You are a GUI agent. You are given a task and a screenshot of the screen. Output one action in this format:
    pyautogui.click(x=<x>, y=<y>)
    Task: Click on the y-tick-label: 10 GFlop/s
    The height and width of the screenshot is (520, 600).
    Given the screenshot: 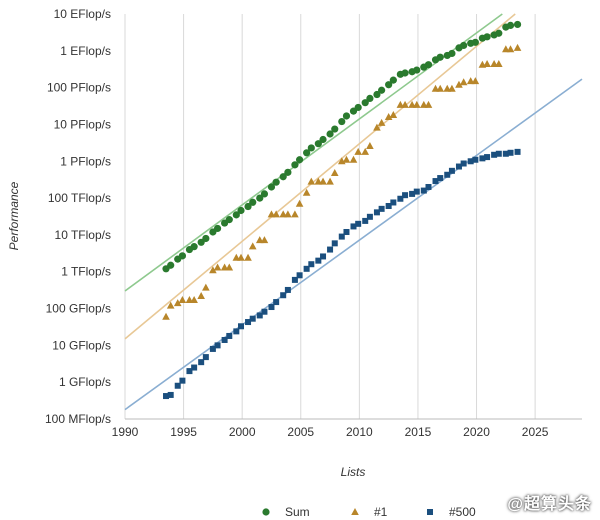 What is the action you would take?
    pyautogui.click(x=81, y=345)
    